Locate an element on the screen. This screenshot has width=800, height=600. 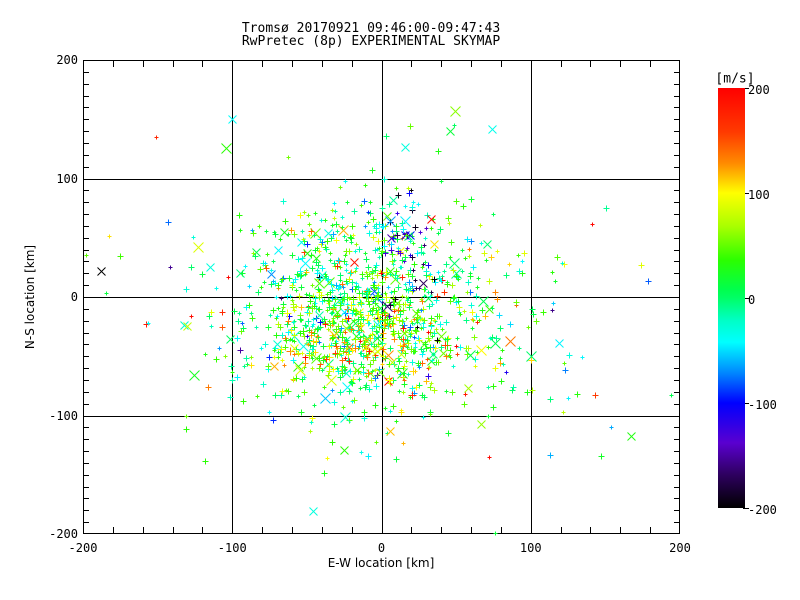
y-tick-label: 0 is located at coordinates (74, 297).